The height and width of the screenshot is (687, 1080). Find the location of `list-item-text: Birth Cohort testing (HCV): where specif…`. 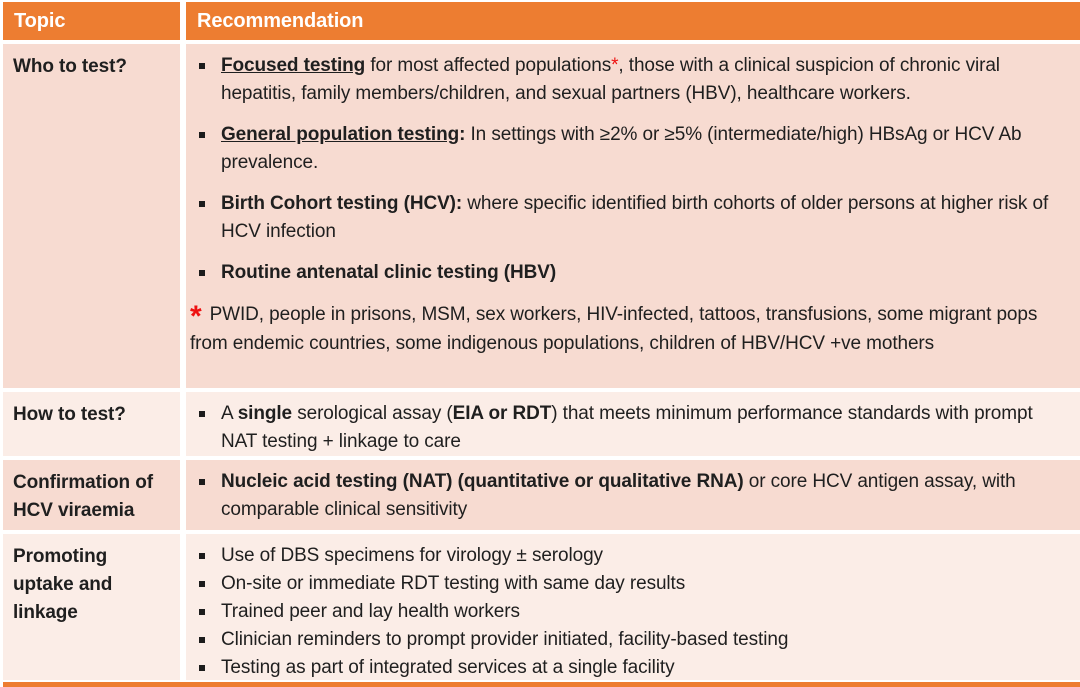

list-item-text: Birth Cohort testing (HCV): where specif… is located at coordinates (635, 217).